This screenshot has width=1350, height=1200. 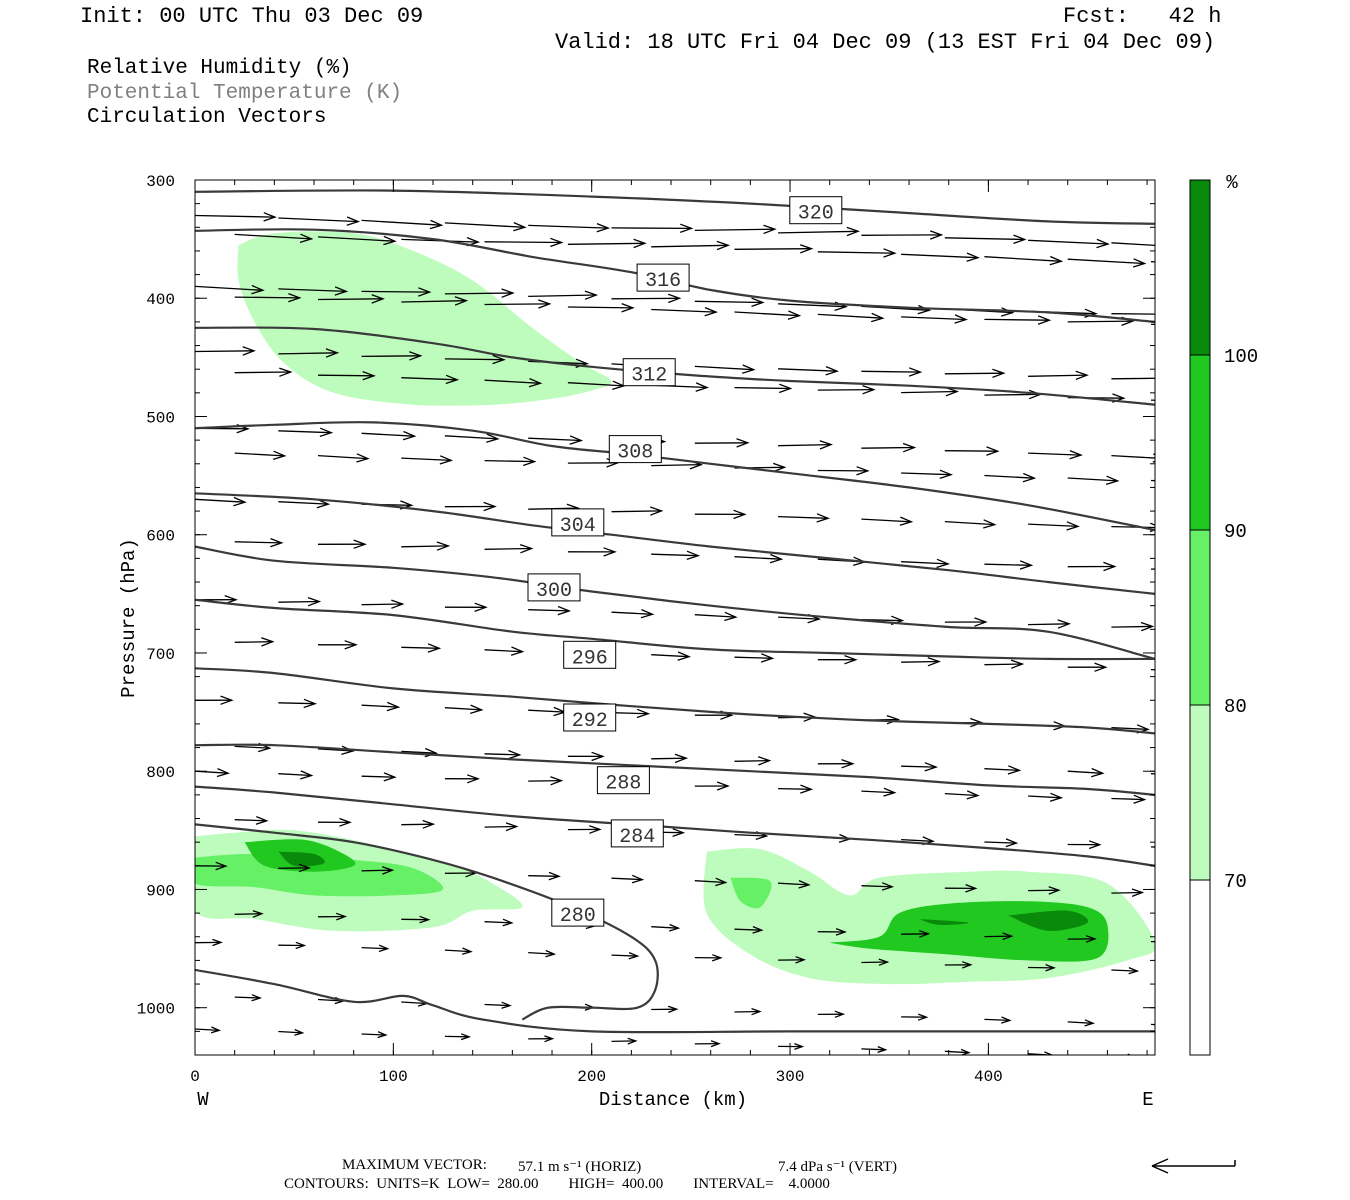 I want to click on isentrope-label-text: 312, so click(x=649, y=376).